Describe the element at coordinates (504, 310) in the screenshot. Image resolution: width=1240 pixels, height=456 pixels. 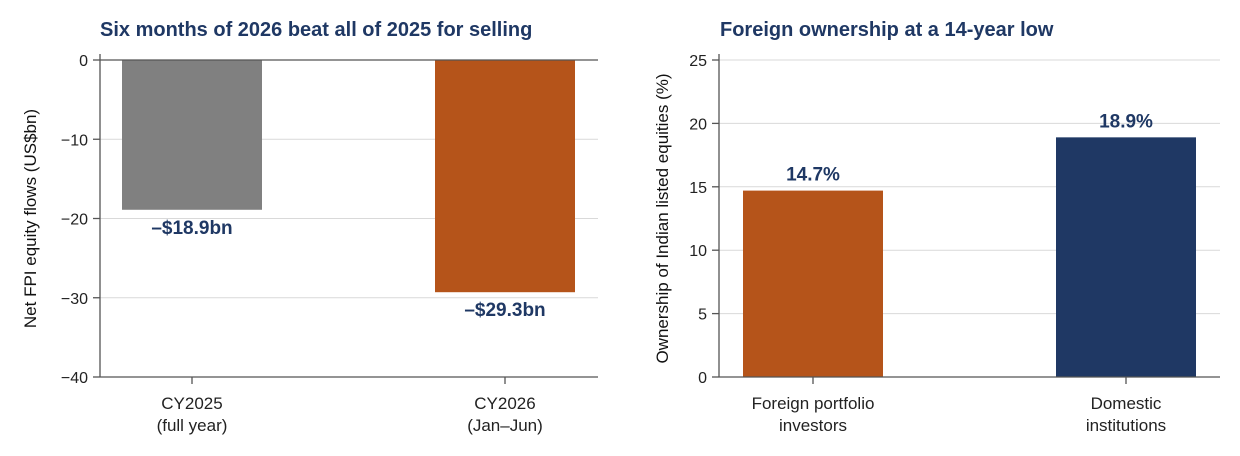
I see `left-data-label-2: –$29.3bn` at that location.